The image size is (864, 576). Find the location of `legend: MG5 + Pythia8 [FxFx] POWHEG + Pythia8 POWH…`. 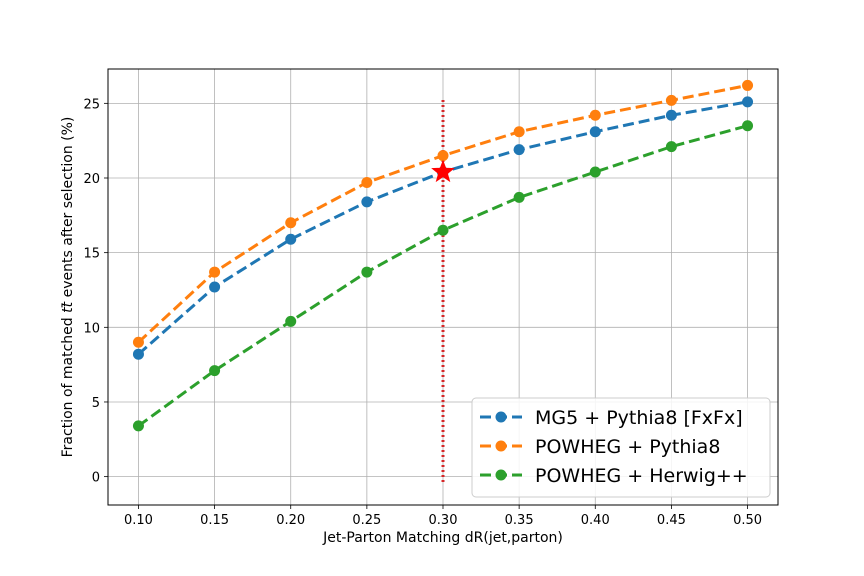

legend: MG5 + Pythia8 [FxFx] POWHEG + Pythia8 POWH… is located at coordinates (621, 447).